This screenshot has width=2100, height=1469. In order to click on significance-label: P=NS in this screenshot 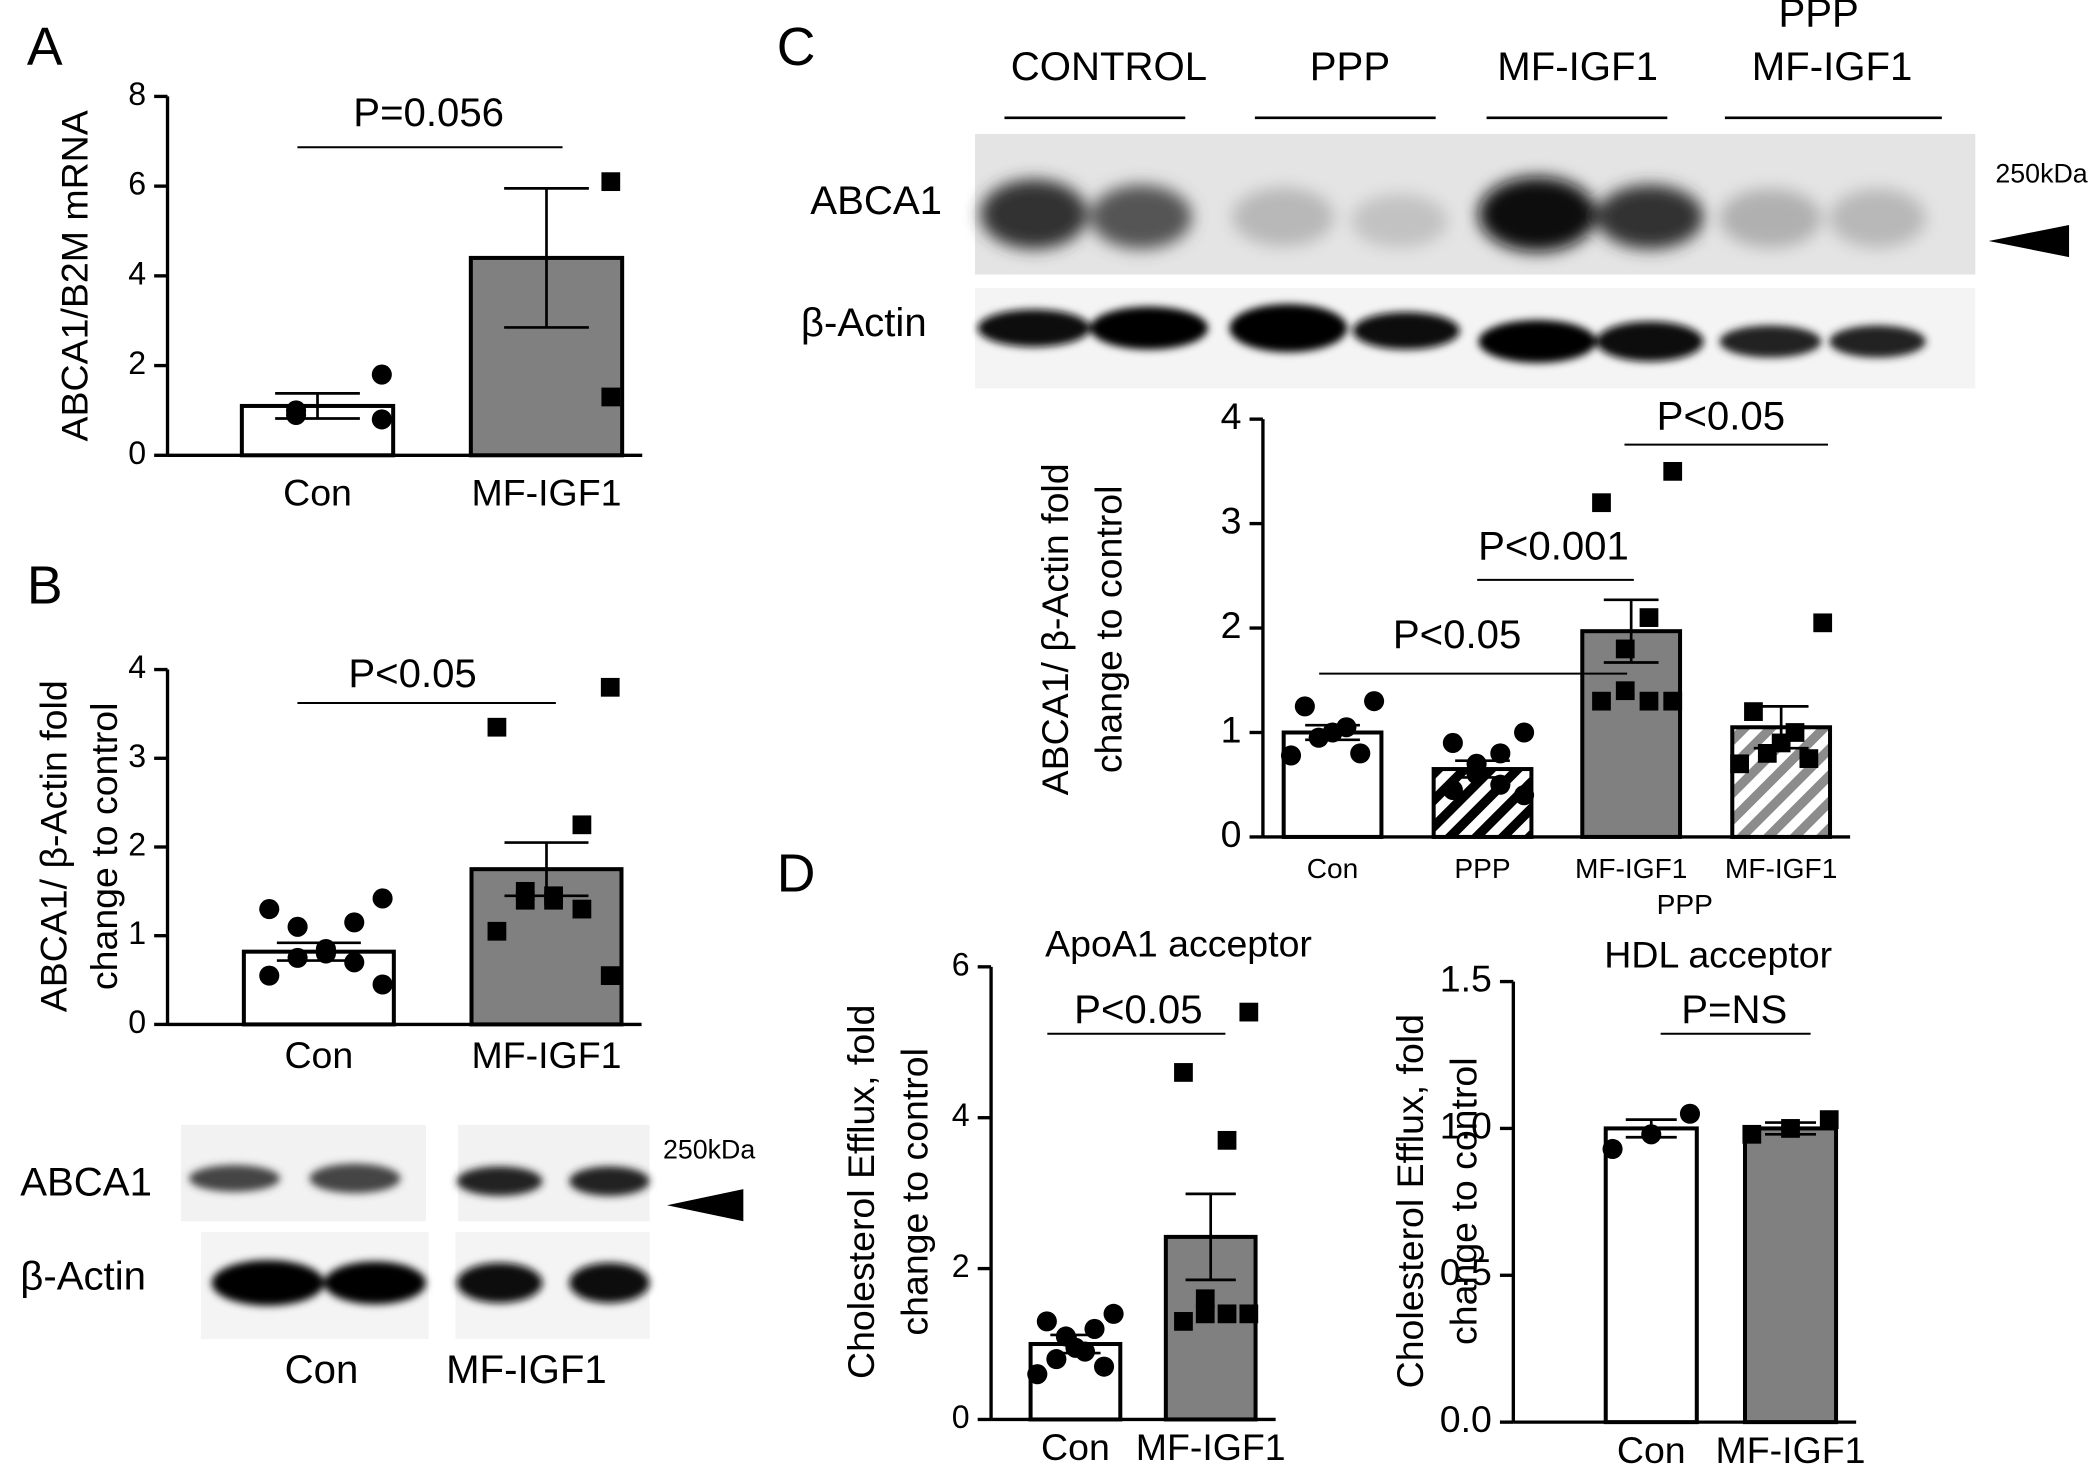, I will do `click(1734, 1009)`.